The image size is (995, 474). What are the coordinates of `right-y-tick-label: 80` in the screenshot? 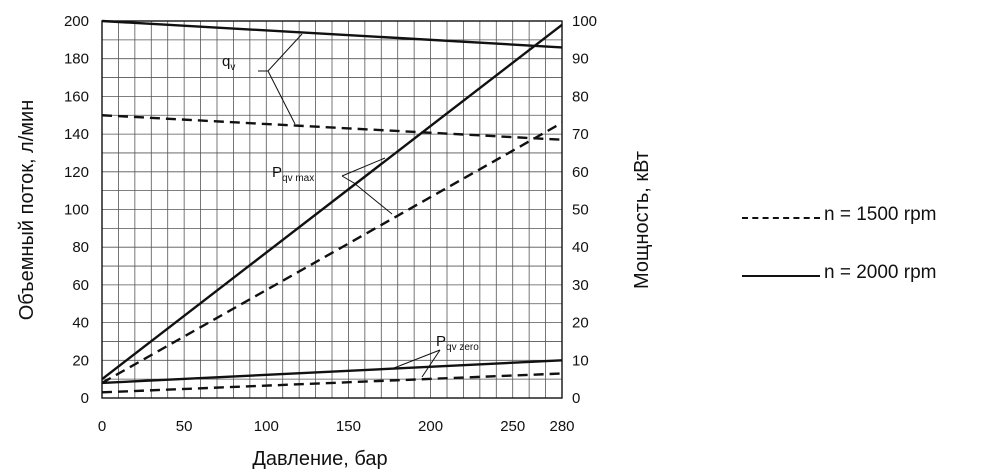 It's located at (580, 96).